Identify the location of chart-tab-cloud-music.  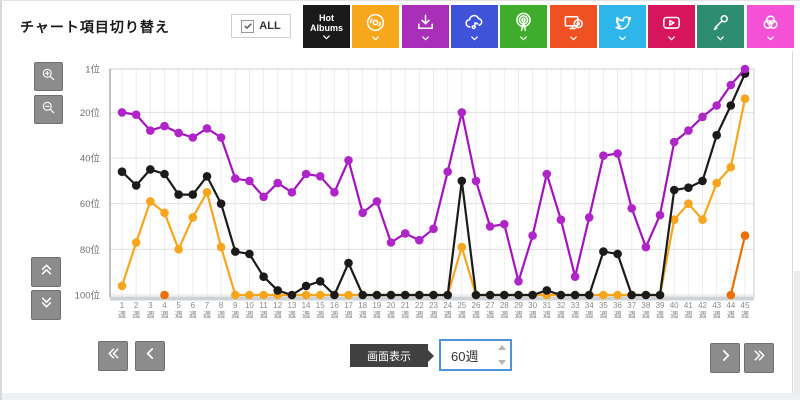
(474, 26).